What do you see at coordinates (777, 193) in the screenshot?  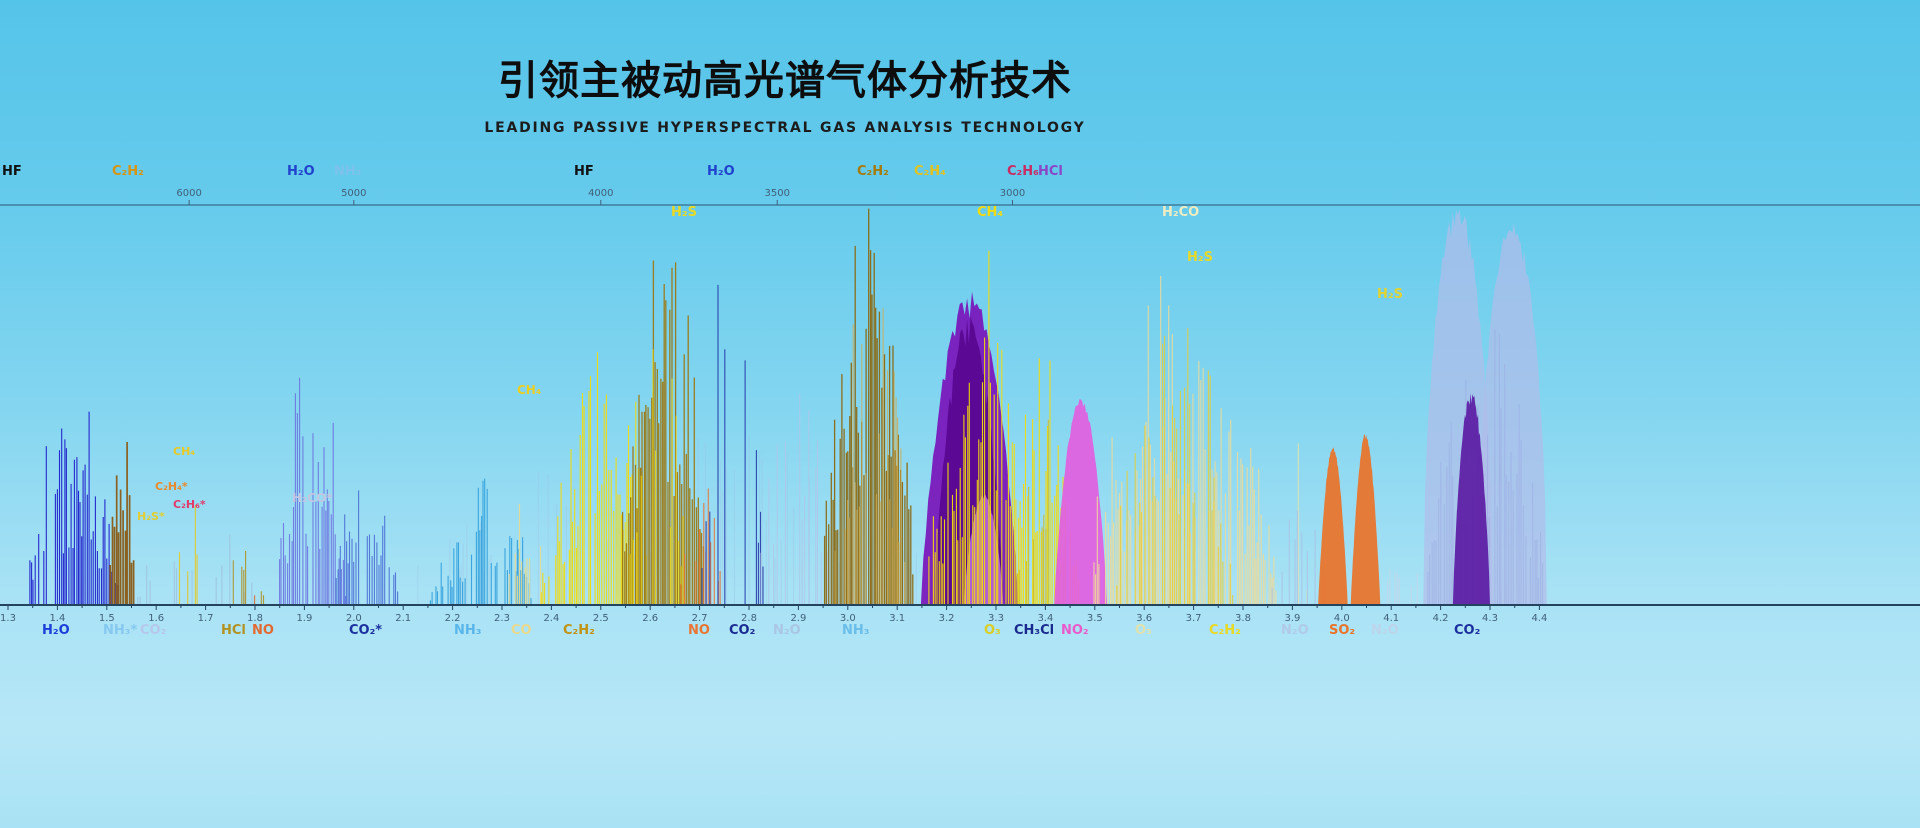 I see `wavenumber-tick-label: 3500` at bounding box center [777, 193].